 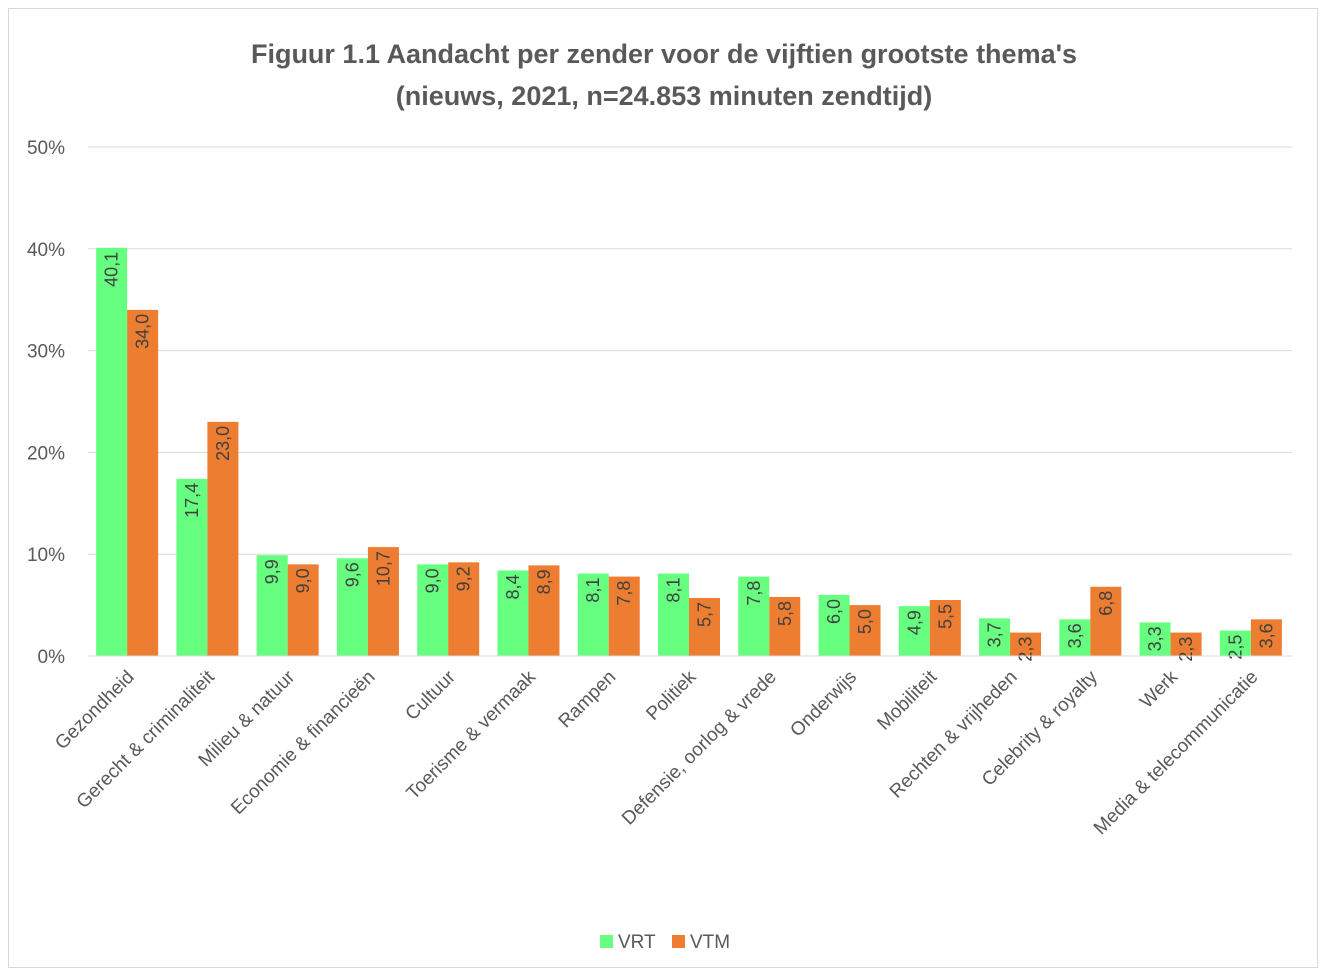 I want to click on category-label: Media & telecommunicatie, so click(x=1176, y=753).